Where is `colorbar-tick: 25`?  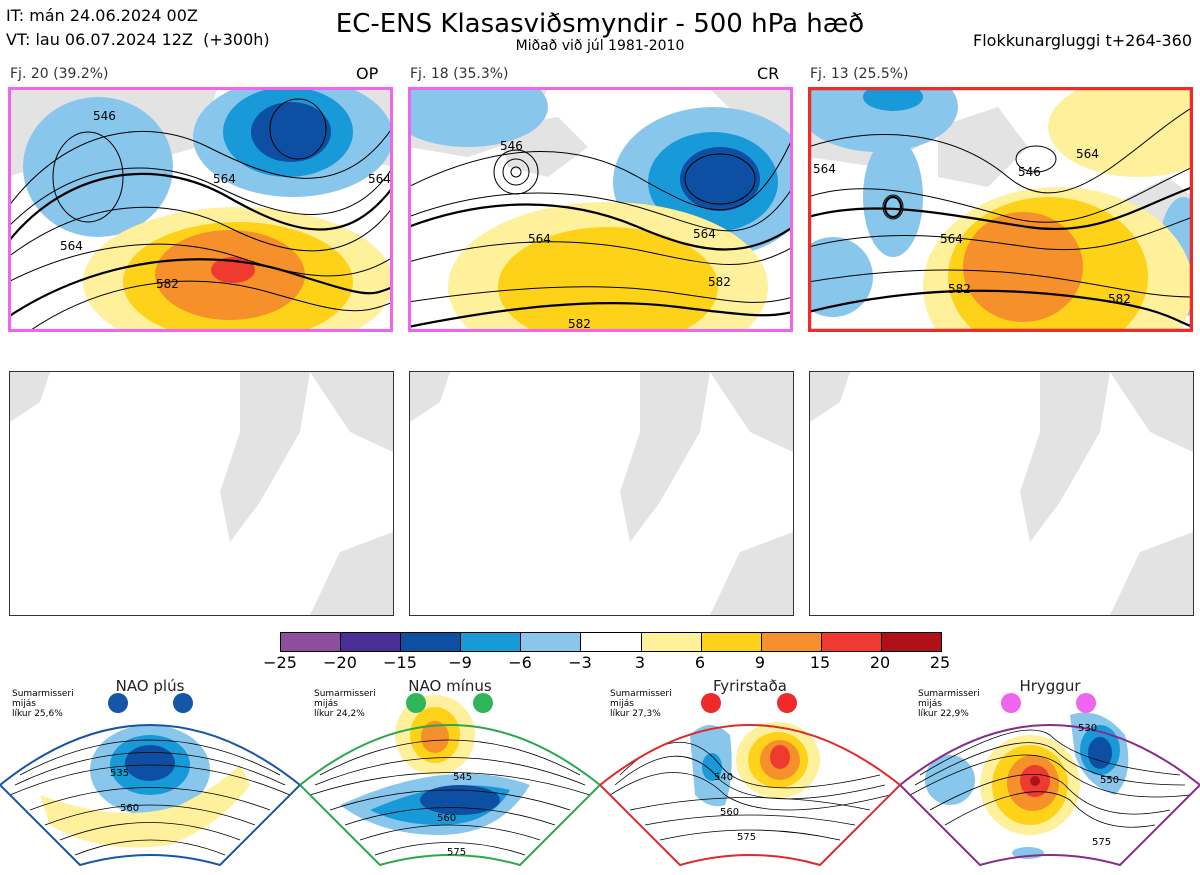
colorbar-tick: 25 is located at coordinates (940, 662).